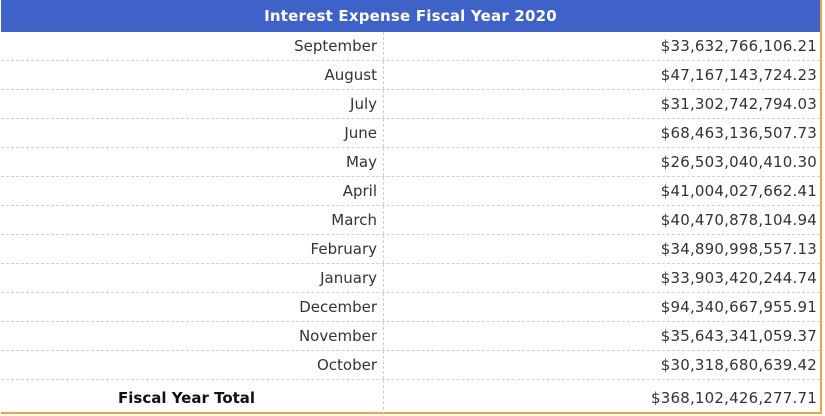 The height and width of the screenshot is (416, 825). I want to click on amount-value: $31,302,742,794.03, so click(738, 104).